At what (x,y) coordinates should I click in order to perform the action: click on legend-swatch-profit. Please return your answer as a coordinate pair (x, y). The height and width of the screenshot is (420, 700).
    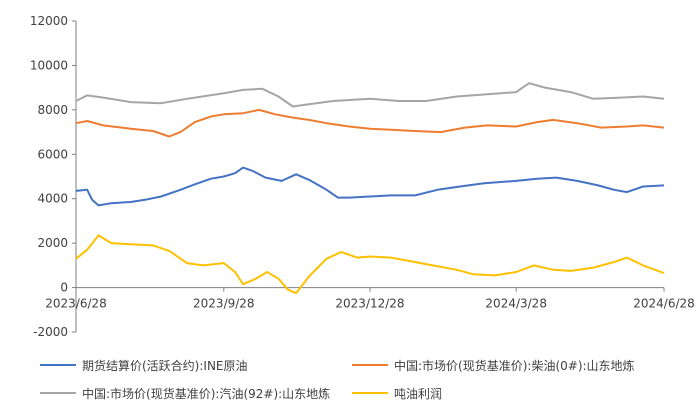
    Looking at the image, I should click on (370, 393).